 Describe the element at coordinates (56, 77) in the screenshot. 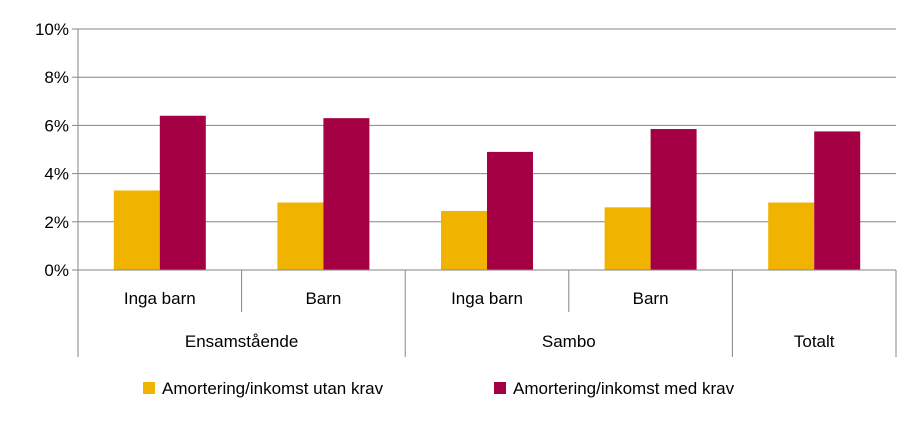

I see `y-tick-label: 8%` at that location.